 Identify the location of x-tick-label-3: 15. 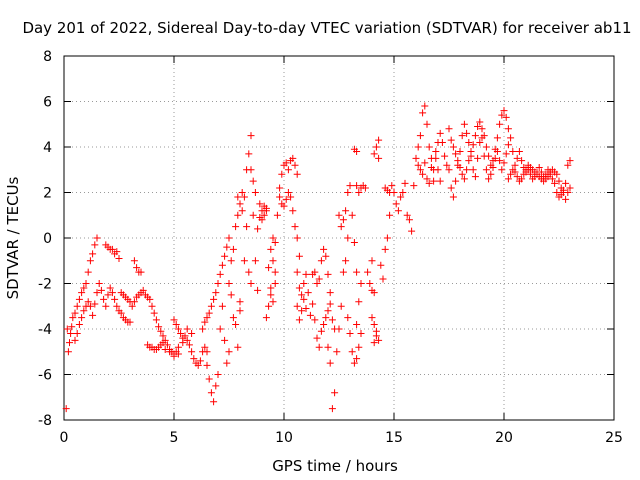
(394, 438).